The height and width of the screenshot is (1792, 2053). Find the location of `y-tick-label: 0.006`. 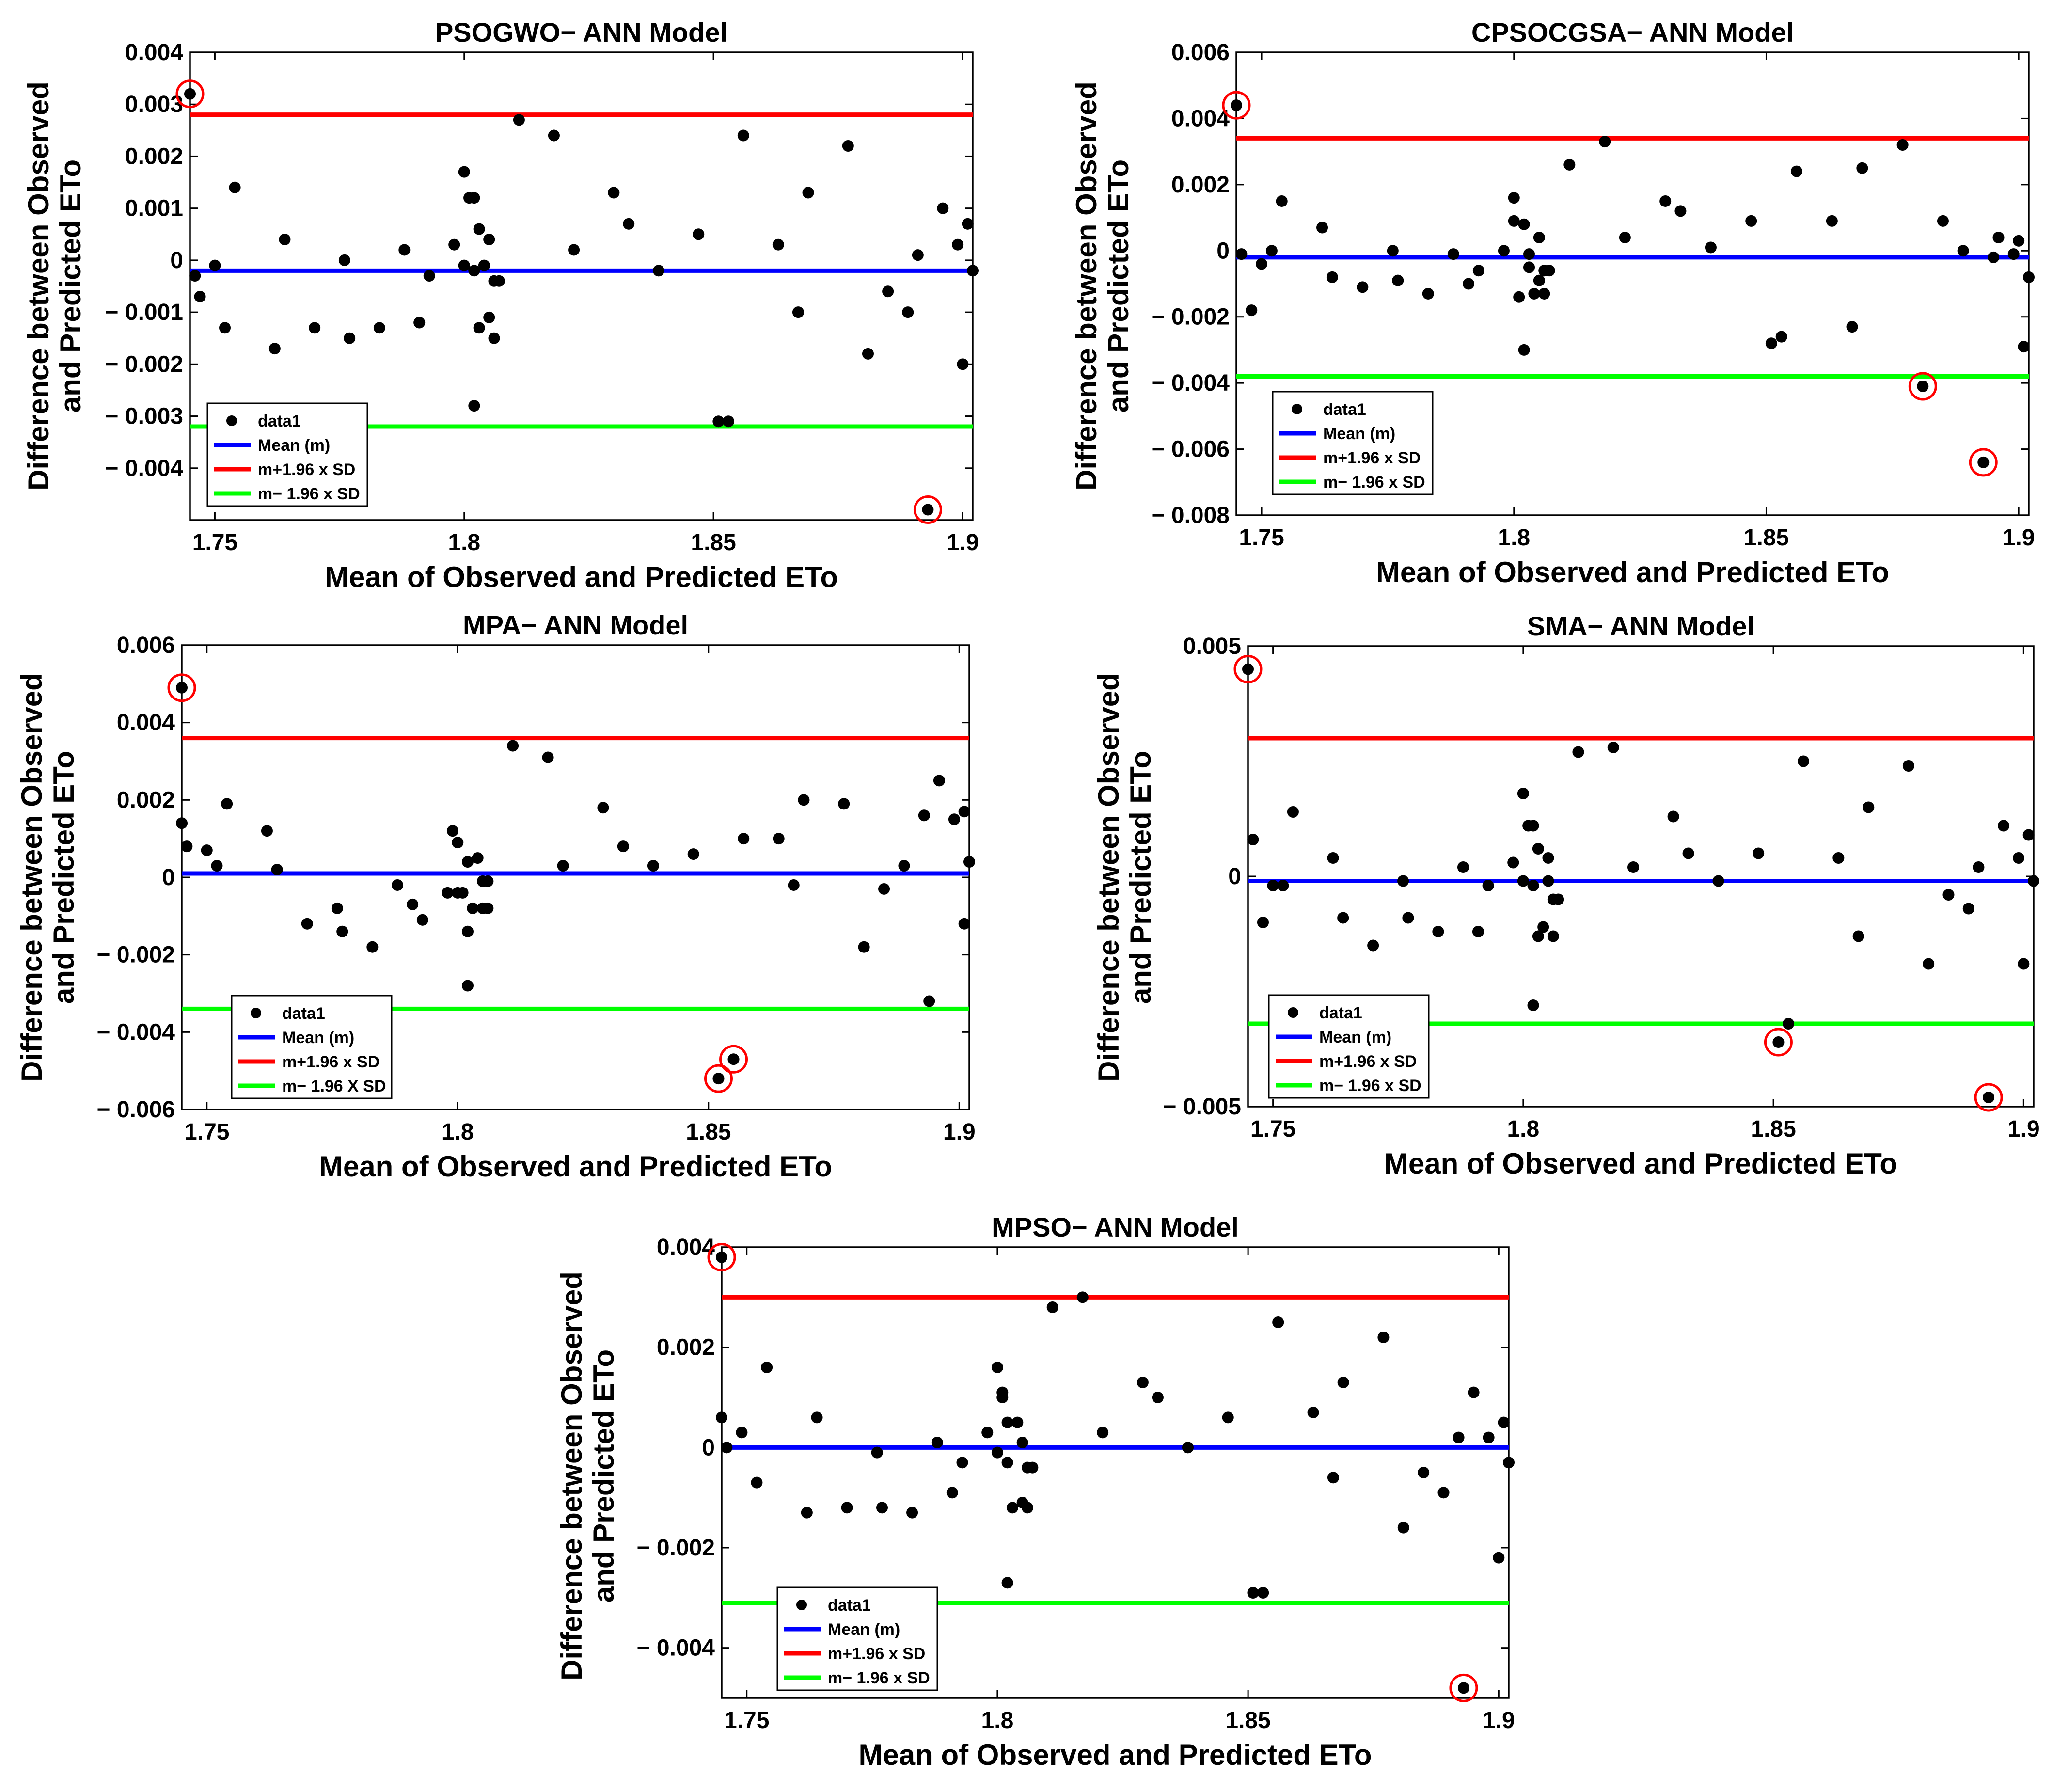

y-tick-label: 0.006 is located at coordinates (146, 645).